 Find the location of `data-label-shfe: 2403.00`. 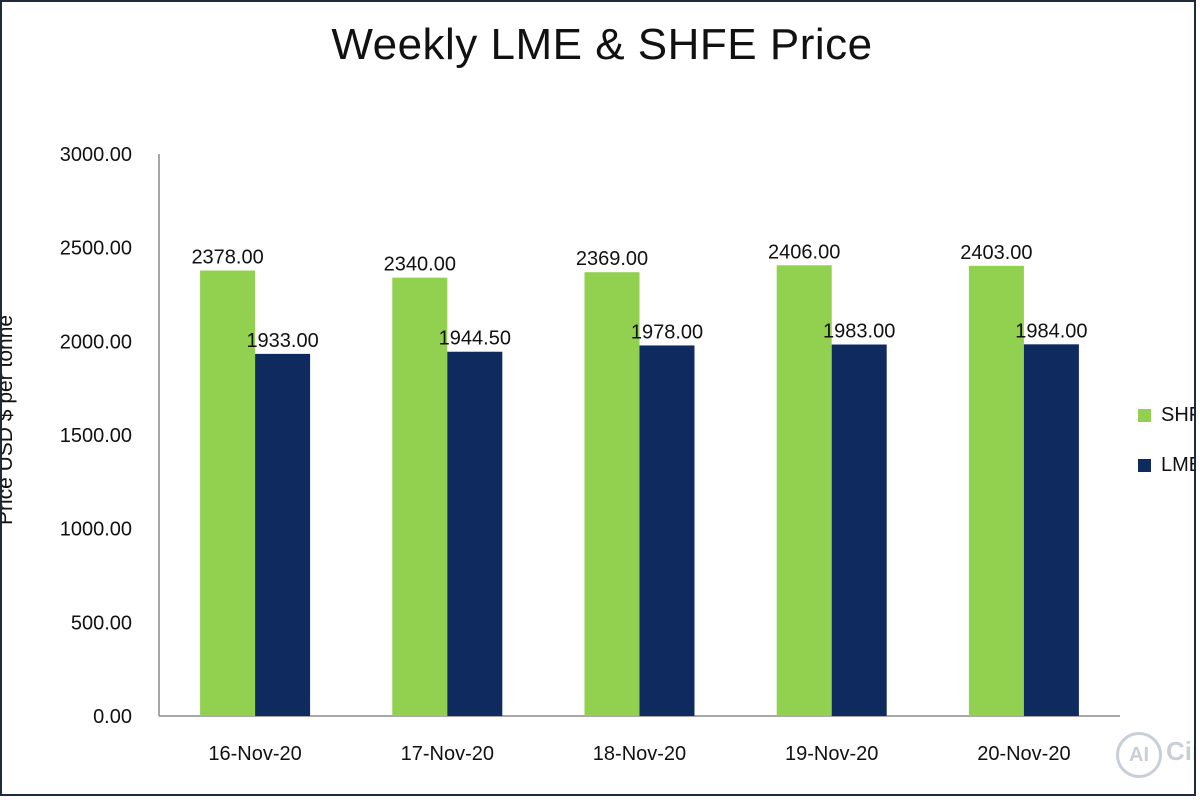

data-label-shfe: 2403.00 is located at coordinates (996, 253).